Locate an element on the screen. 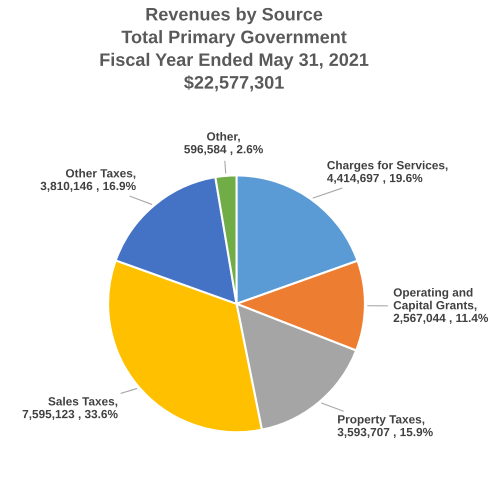 This screenshot has height=490, width=498. slice-label: Other, 596,584 , 2.6% is located at coordinates (223, 144).